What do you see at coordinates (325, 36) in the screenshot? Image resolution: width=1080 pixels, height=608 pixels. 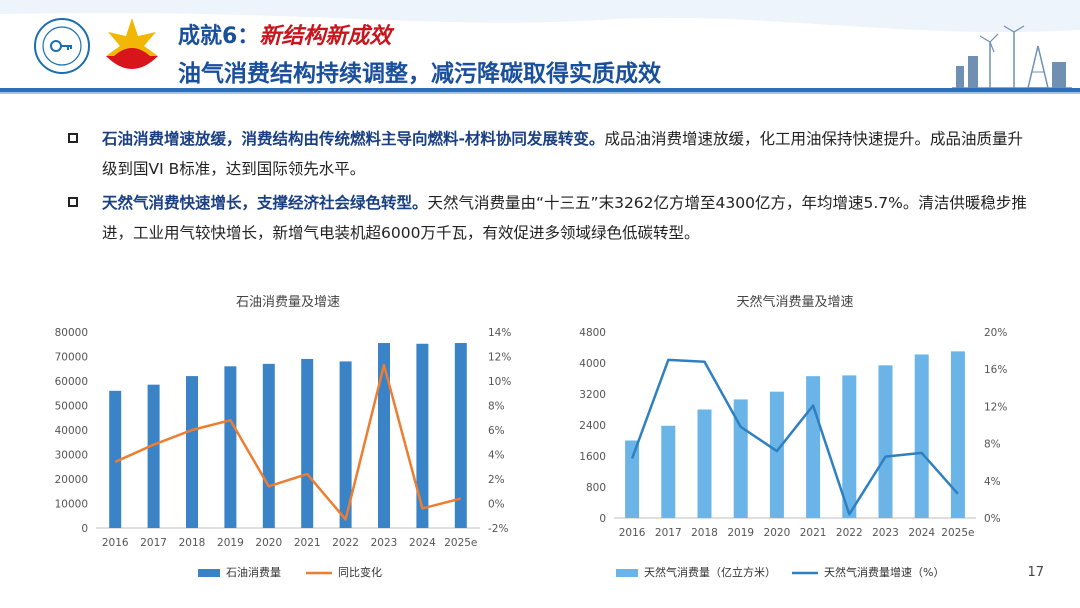 I see `title-emphasis: 新结构新成效` at bounding box center [325, 36].